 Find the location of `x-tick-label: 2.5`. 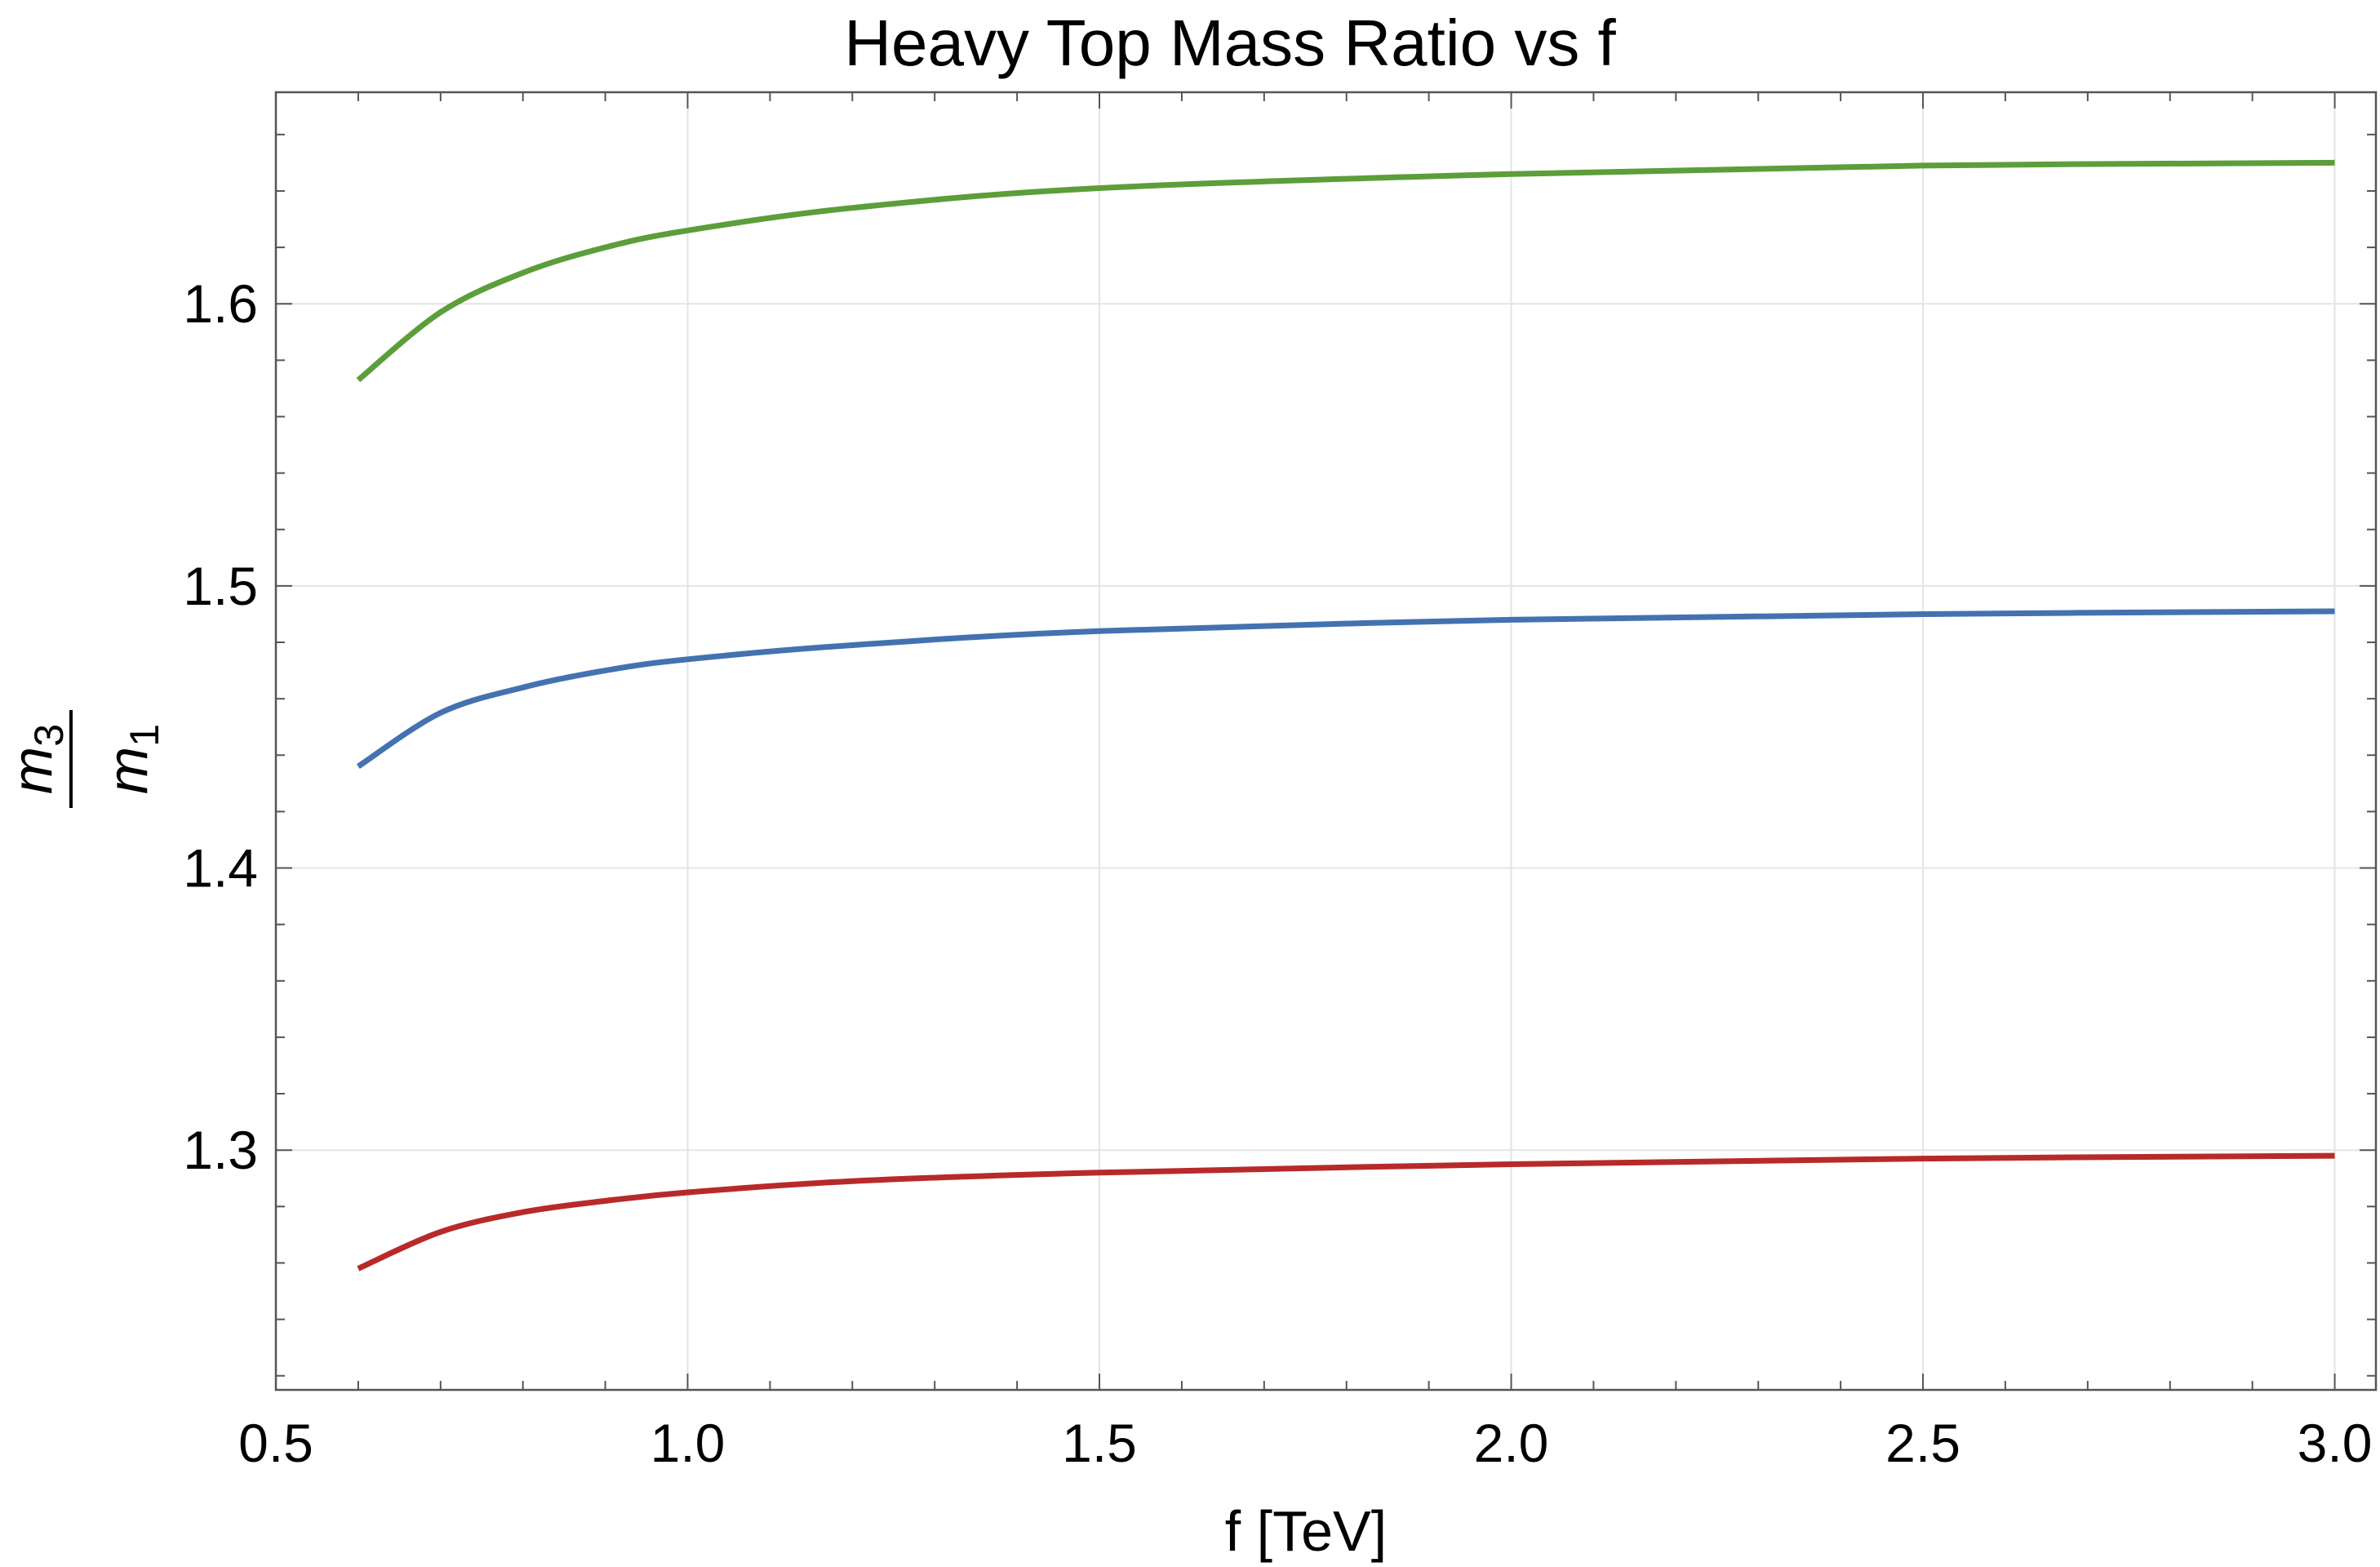

x-tick-label: 2.5 is located at coordinates (1923, 1443).